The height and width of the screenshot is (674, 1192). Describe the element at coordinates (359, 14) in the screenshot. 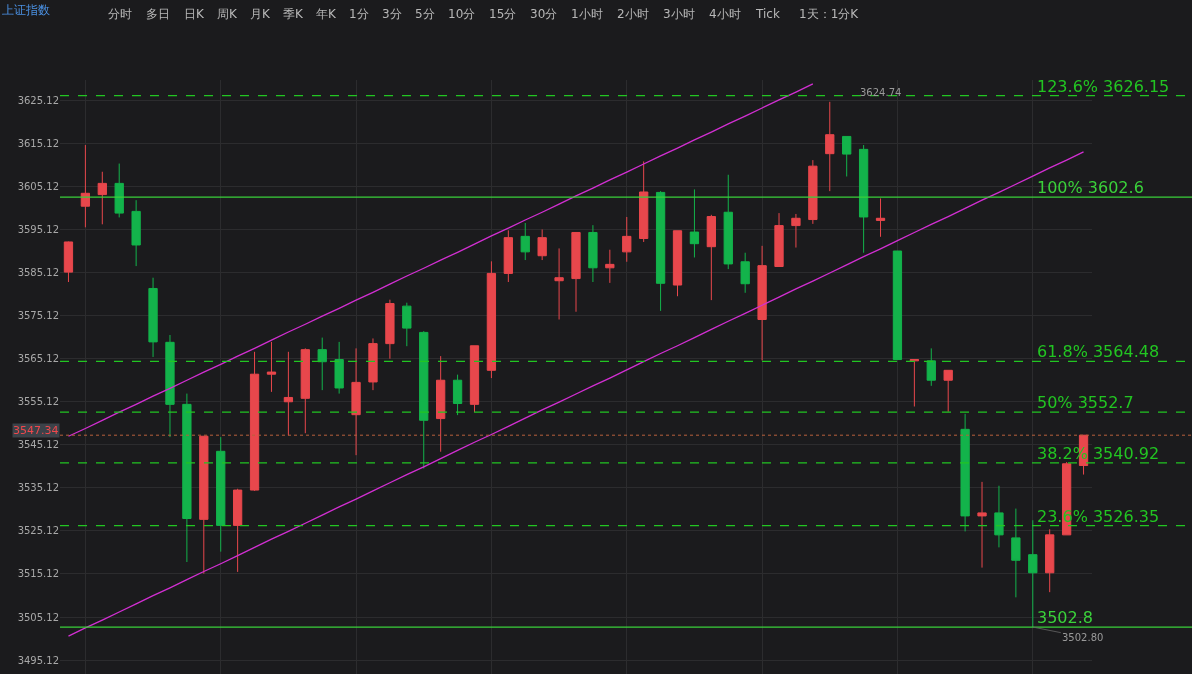

I see `text: 1分` at that location.